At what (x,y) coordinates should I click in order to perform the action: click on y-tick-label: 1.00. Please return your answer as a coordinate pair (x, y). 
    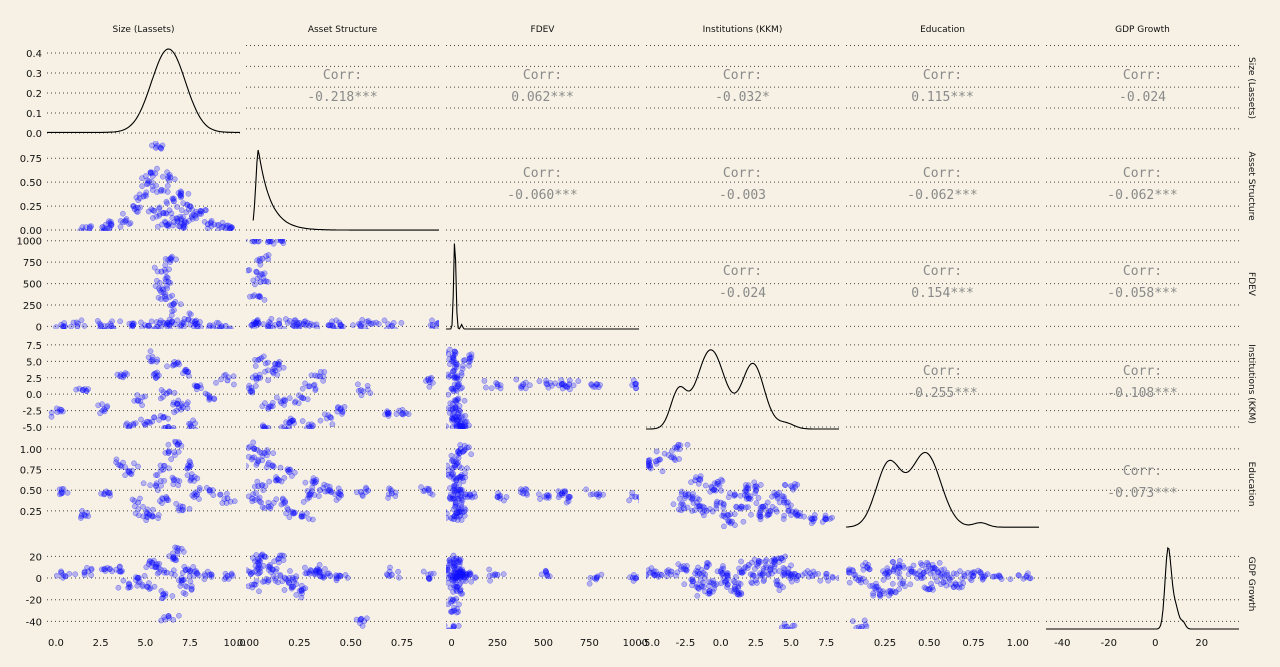
    Looking at the image, I should click on (31, 450).